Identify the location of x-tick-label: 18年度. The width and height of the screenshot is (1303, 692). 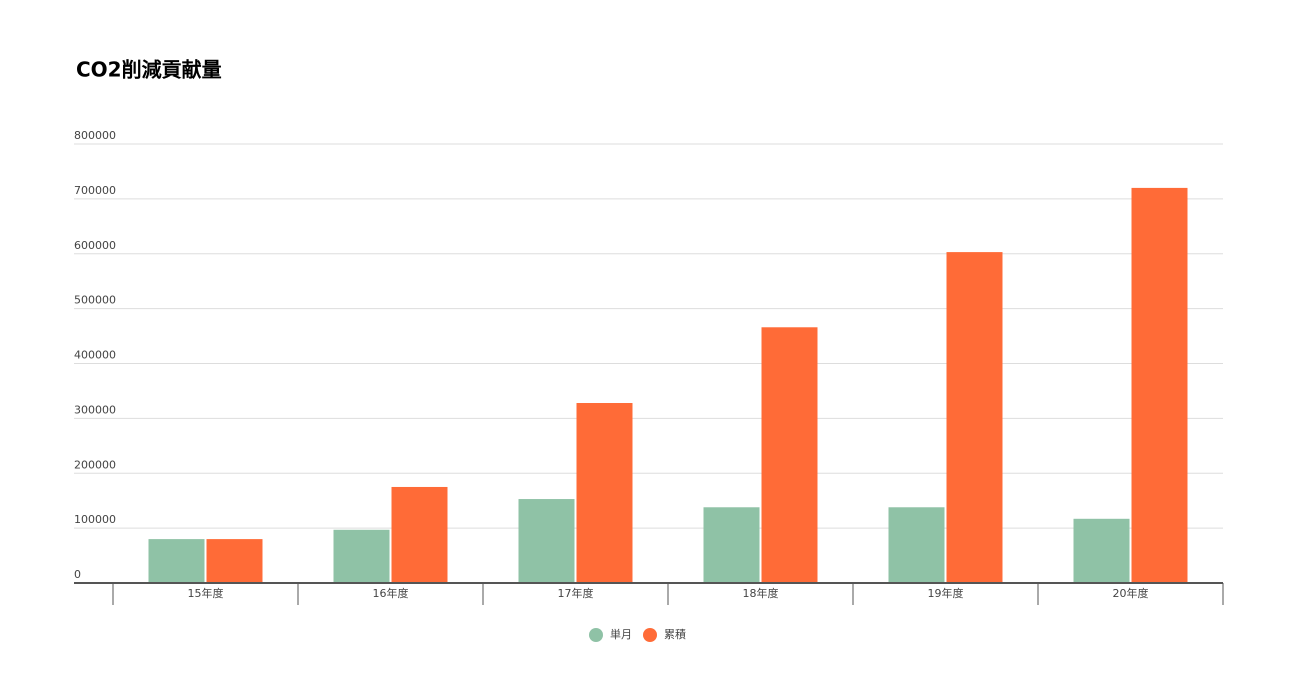
(761, 593).